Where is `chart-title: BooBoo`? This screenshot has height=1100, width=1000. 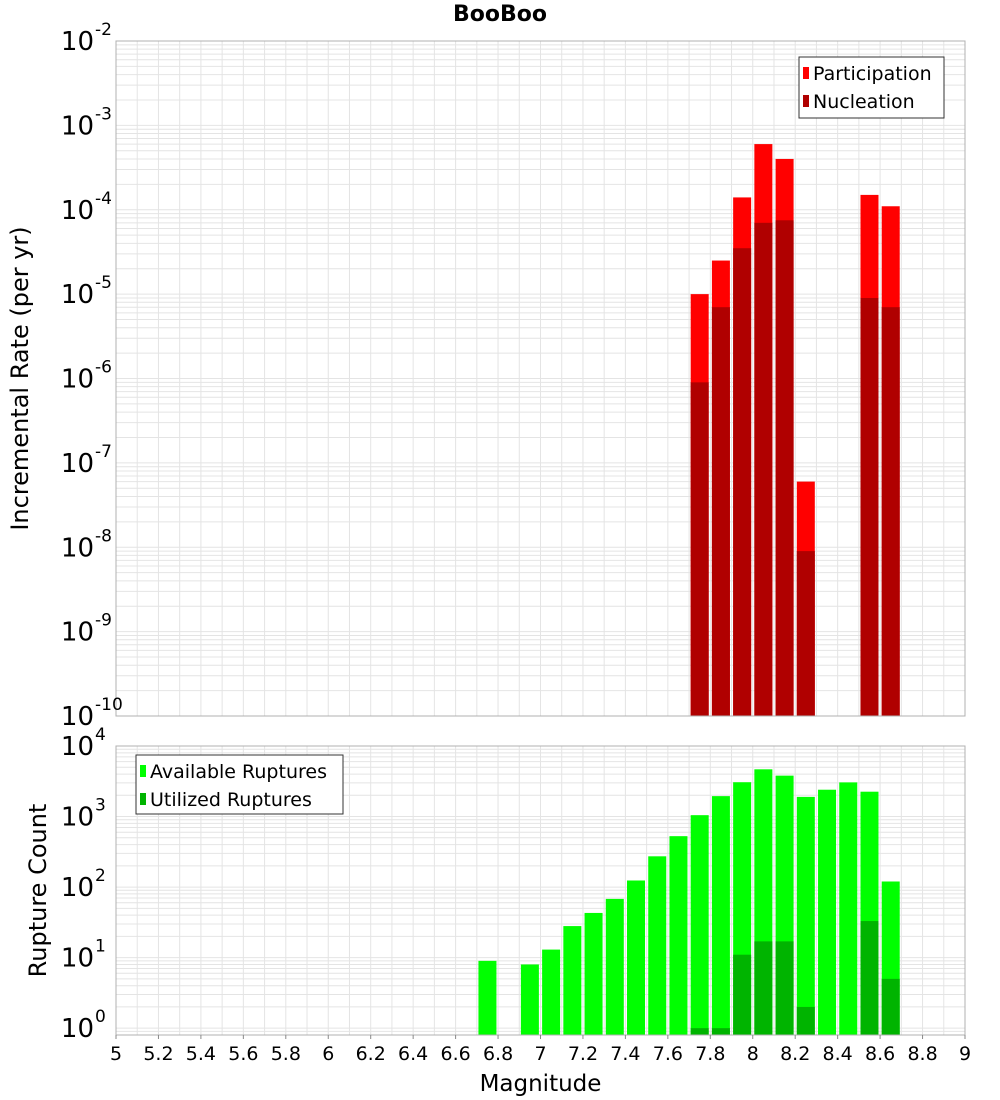
chart-title: BooBoo is located at coordinates (500, 14).